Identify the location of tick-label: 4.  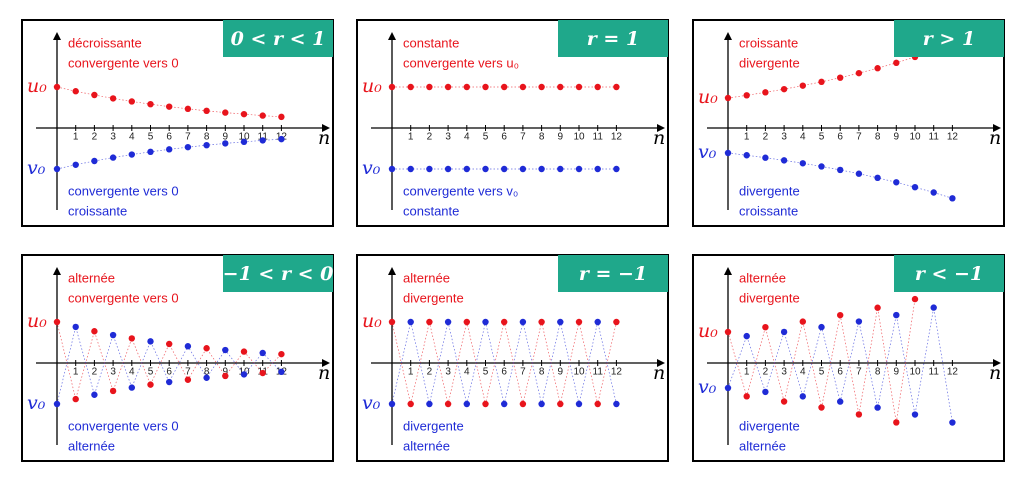
(803, 137).